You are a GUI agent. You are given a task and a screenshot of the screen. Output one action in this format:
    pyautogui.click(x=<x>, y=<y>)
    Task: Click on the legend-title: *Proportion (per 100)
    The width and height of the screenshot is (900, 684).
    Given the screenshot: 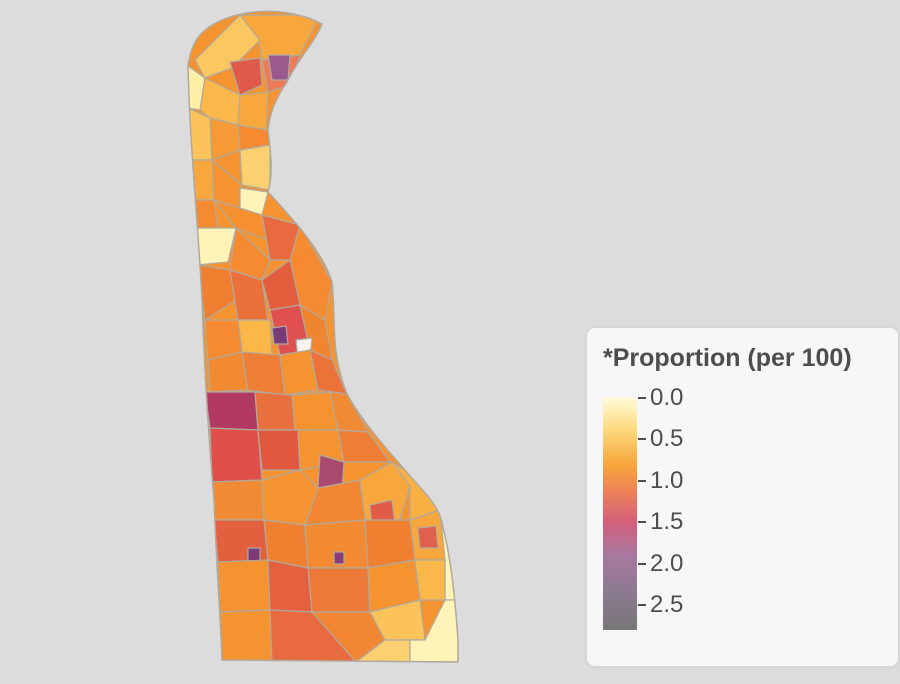 What is the action you would take?
    pyautogui.click(x=727, y=358)
    